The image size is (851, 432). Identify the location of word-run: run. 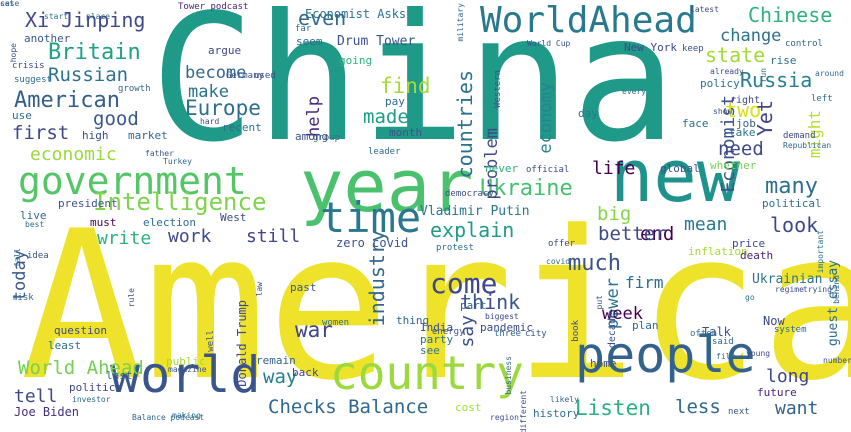
(763, 75).